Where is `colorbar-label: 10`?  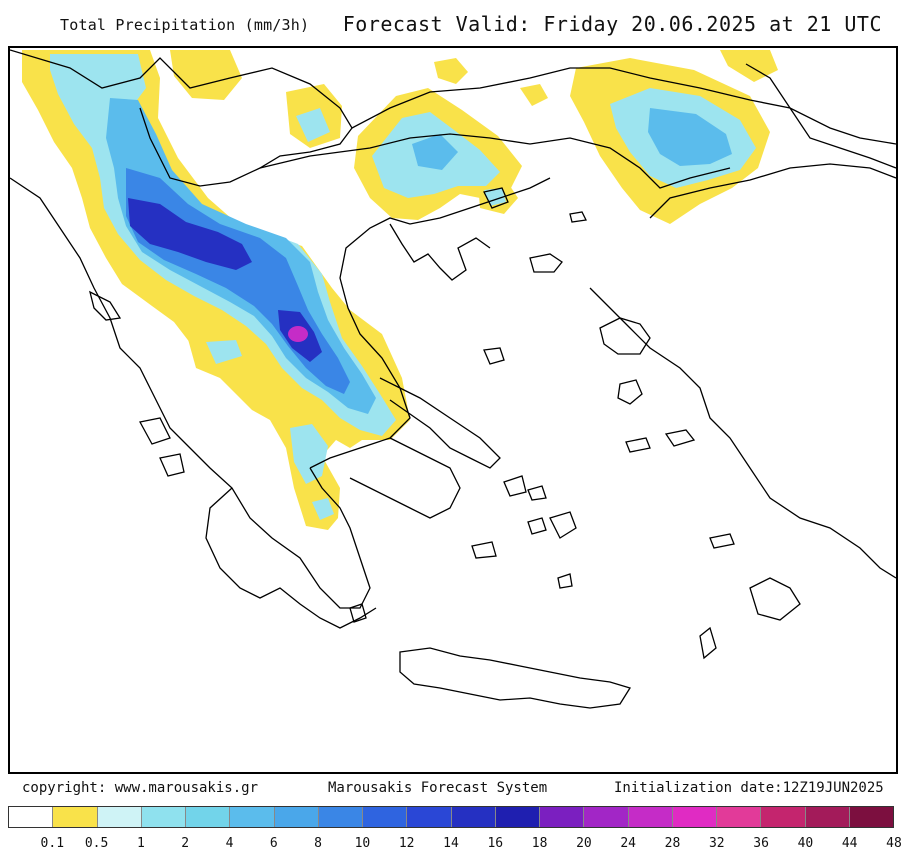 colorbar-label: 10 is located at coordinates (362, 843).